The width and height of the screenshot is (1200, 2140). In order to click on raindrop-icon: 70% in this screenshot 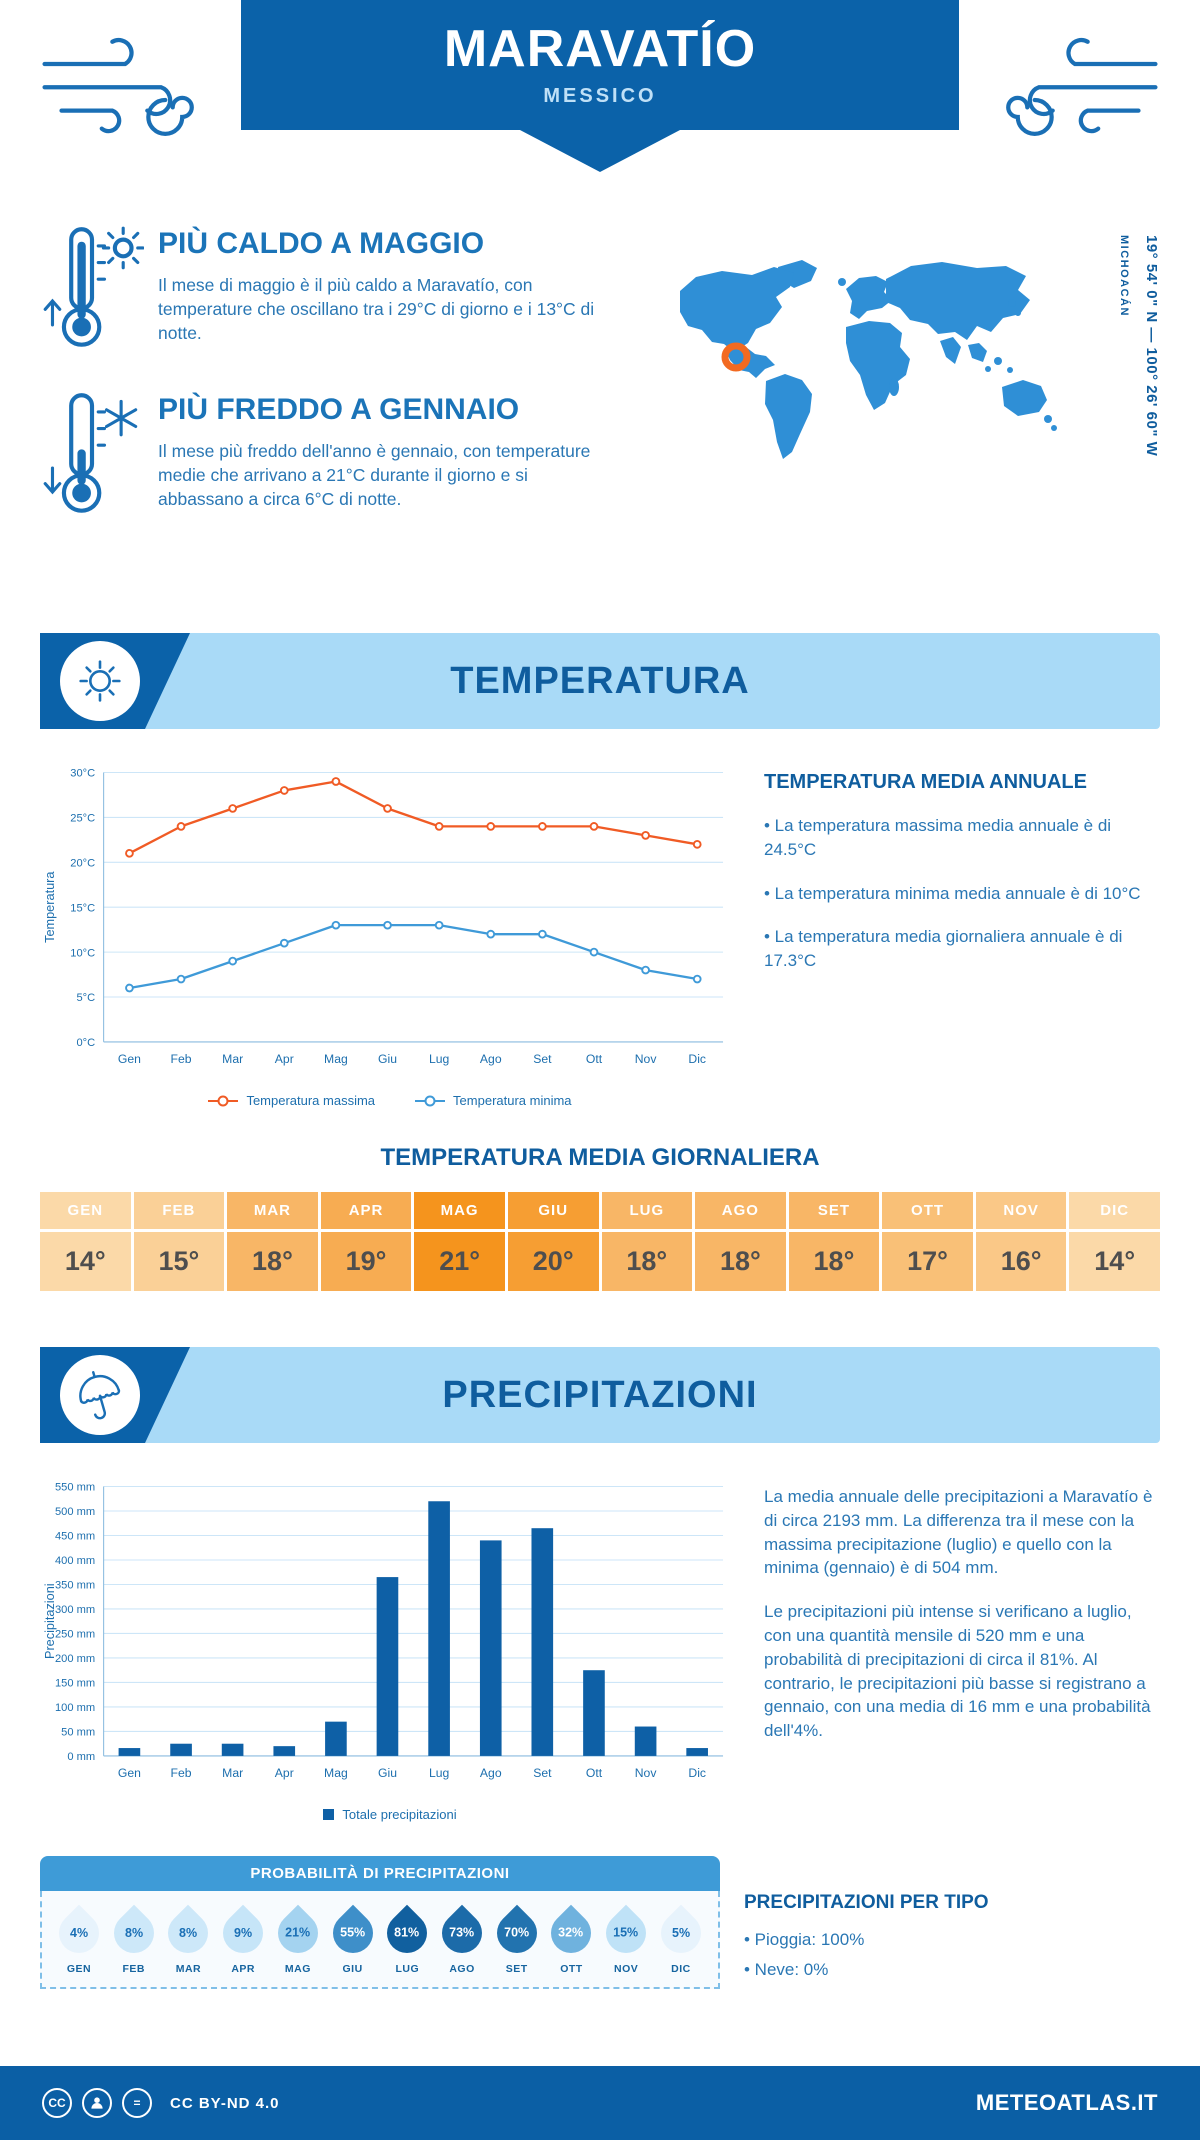, I will do `click(517, 1933)`.